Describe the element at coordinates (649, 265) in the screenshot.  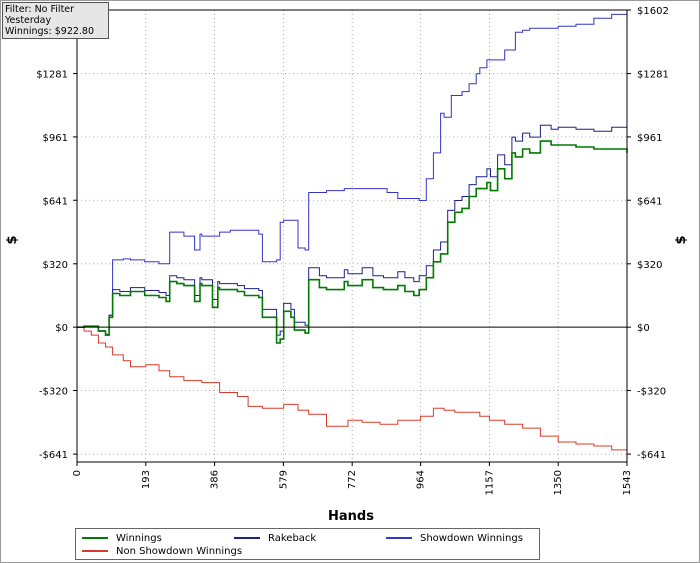
I see `y-tick-label-right: $320` at that location.